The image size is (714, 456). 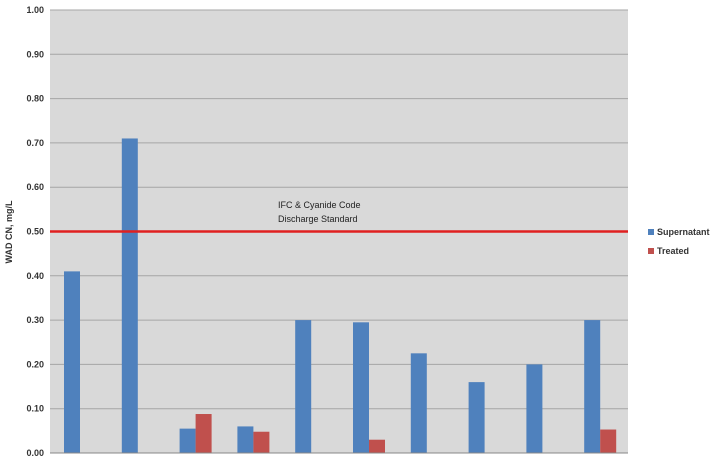 What do you see at coordinates (35, 320) in the screenshot?
I see `y-tick-label: 0.30` at bounding box center [35, 320].